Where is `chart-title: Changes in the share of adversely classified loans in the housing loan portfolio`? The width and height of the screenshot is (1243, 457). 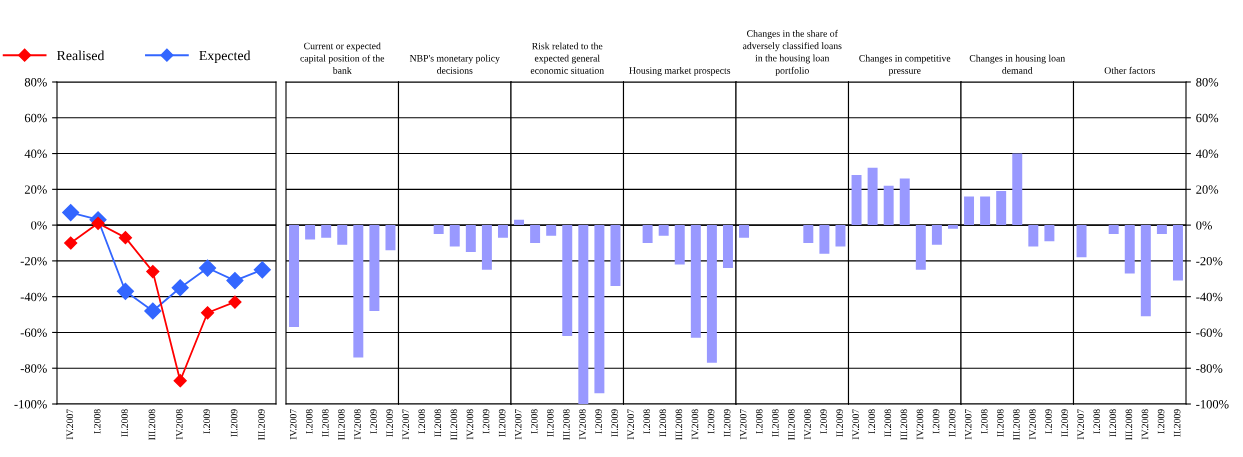 chart-title: Changes in the share of adversely classified loans in the housing loan portfolio is located at coordinates (792, 52).